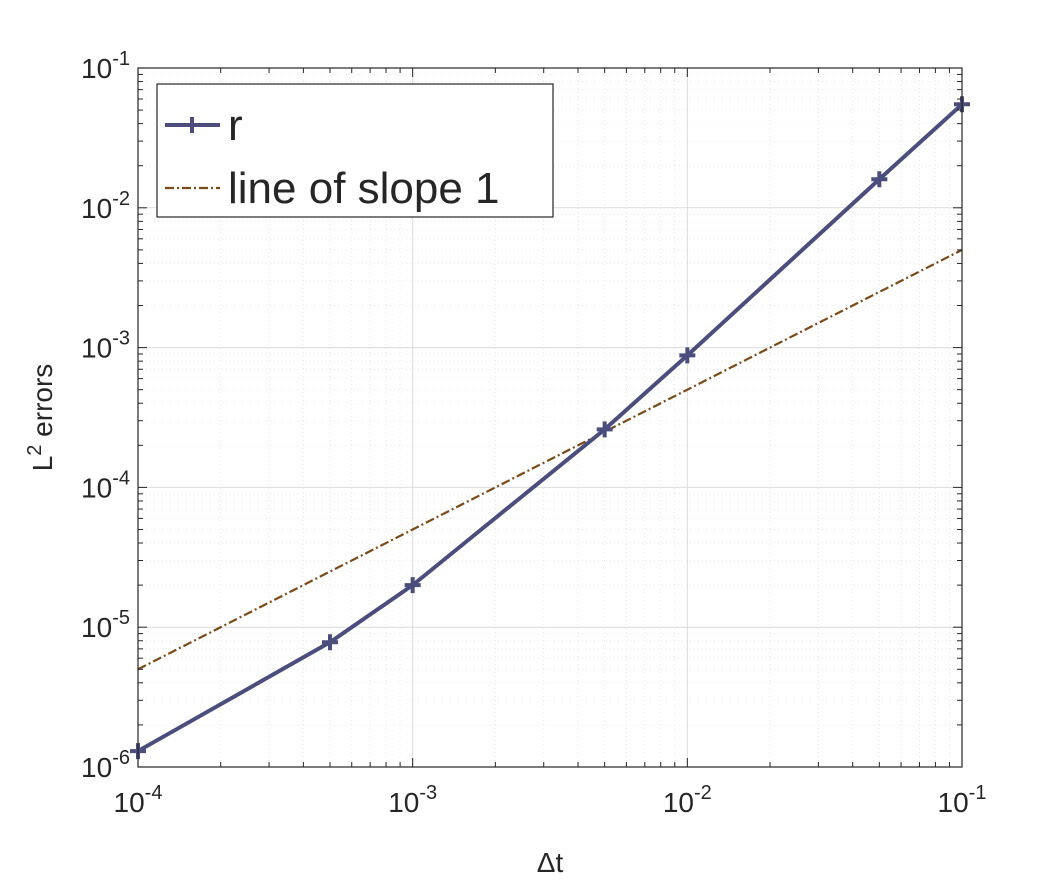 The height and width of the screenshot is (886, 1063). Describe the element at coordinates (121, 59) in the screenshot. I see `y-tick-label-exponent: -1` at that location.